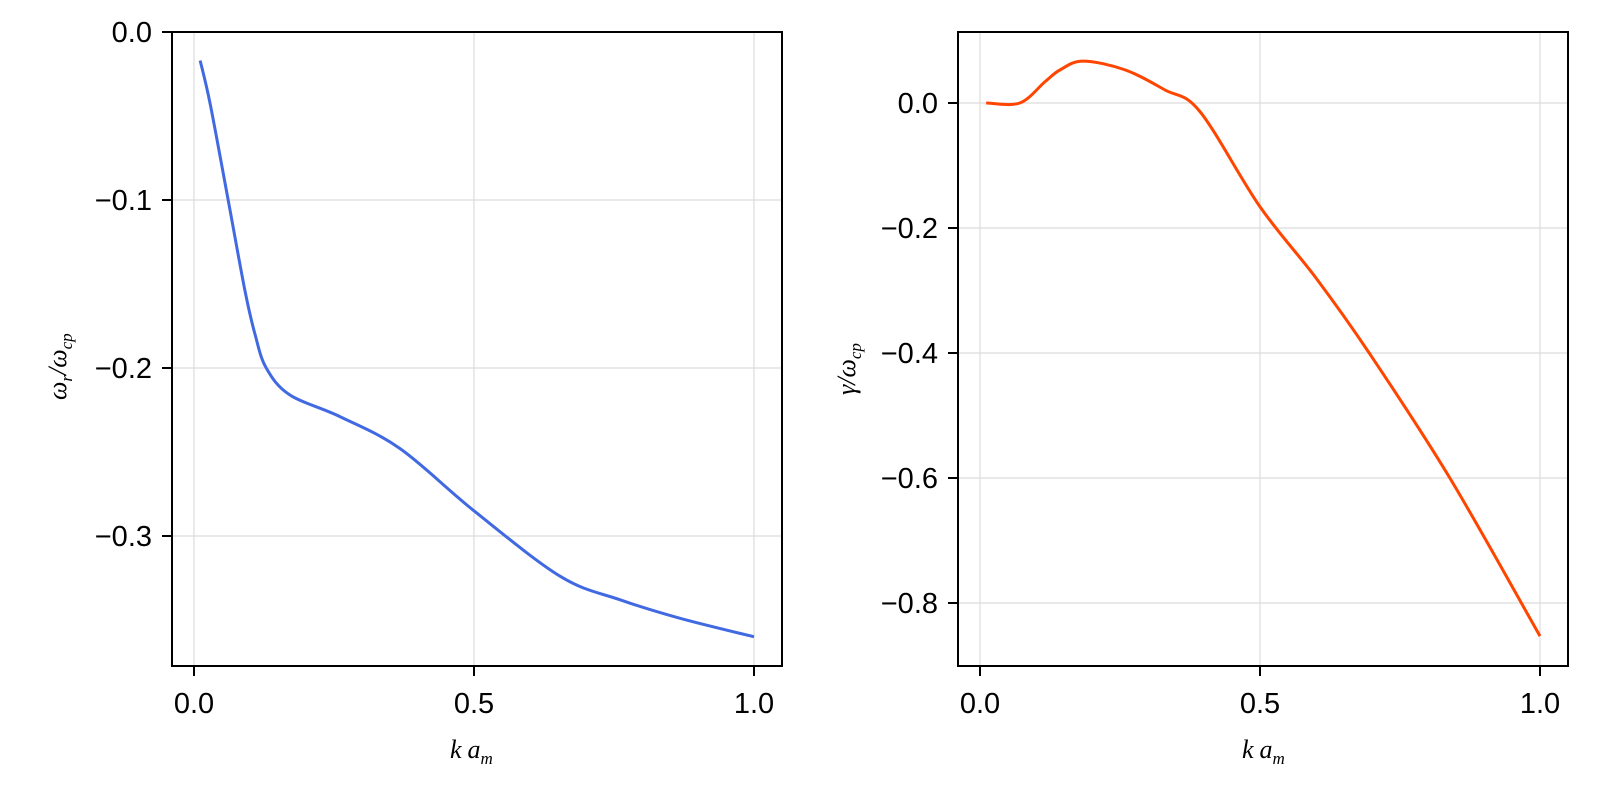 The height and width of the screenshot is (800, 1600). I want to click on left-xlabel: k am, so click(471, 751).